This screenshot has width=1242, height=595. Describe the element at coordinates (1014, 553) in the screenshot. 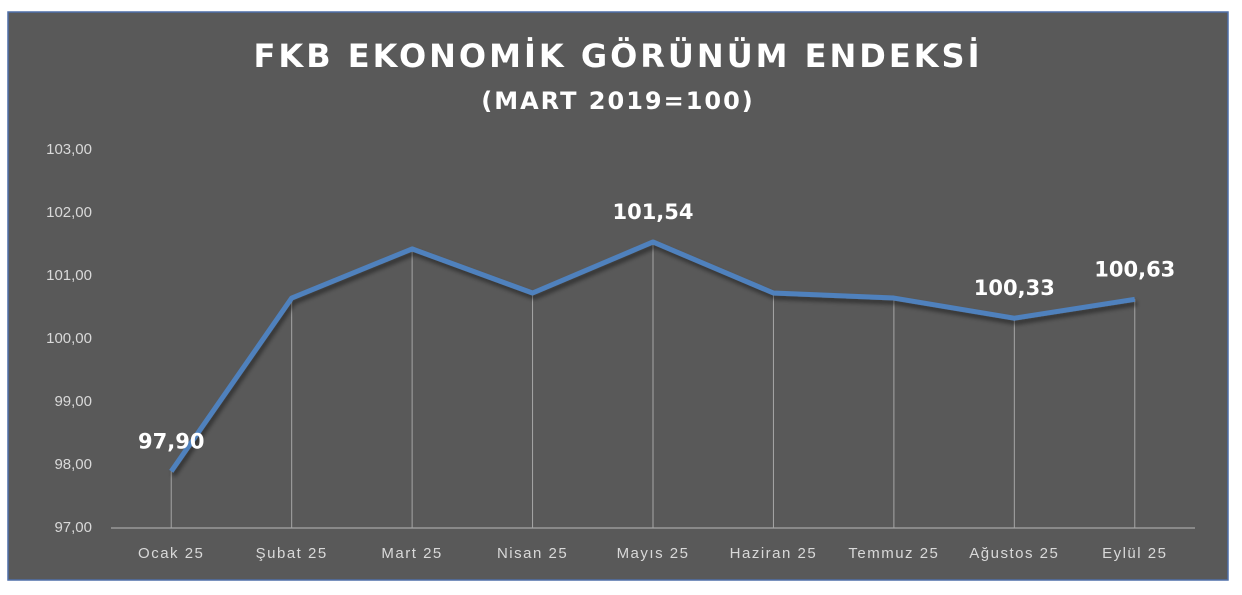

I see `x-tick-label: Ağustos 25` at that location.